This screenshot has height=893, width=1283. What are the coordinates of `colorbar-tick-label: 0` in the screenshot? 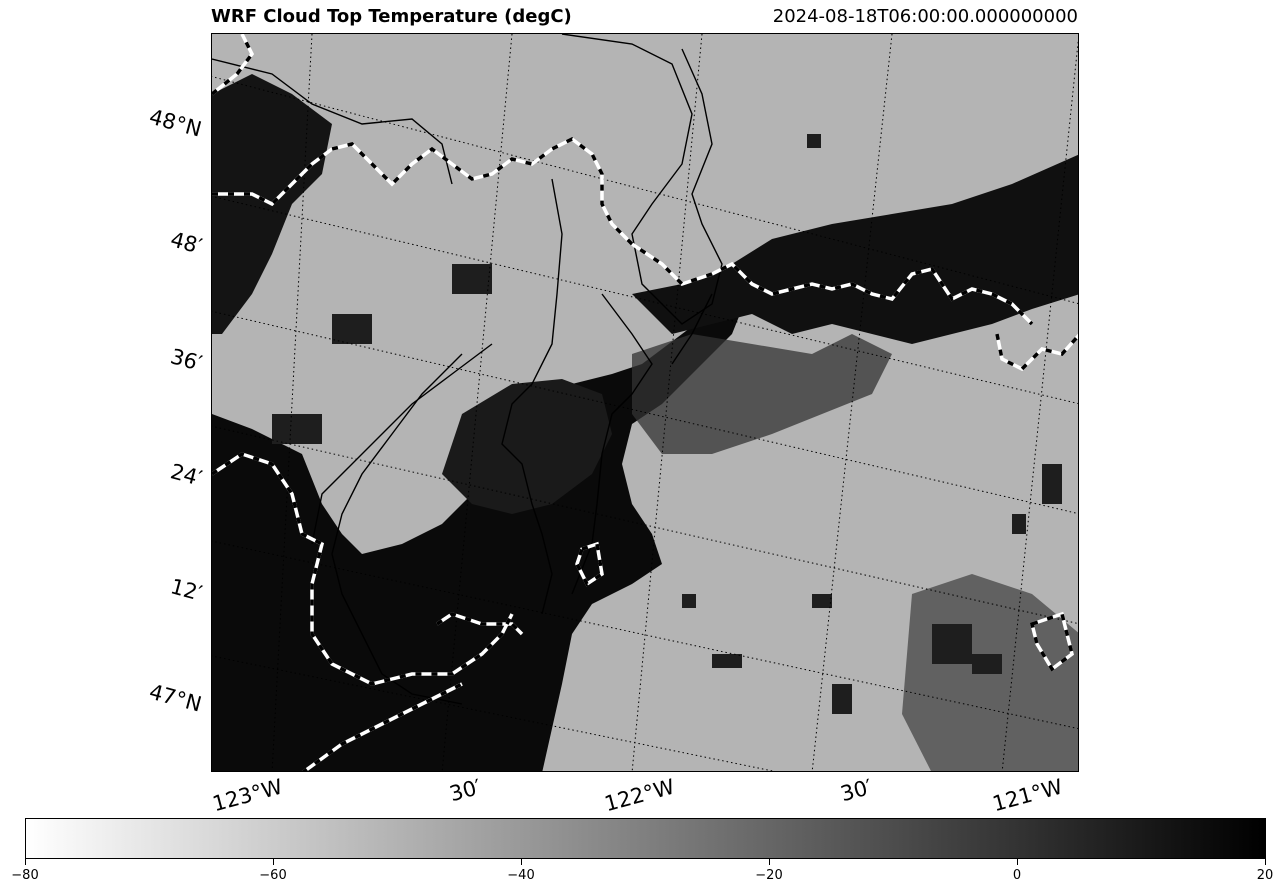 It's located at (1017, 875).